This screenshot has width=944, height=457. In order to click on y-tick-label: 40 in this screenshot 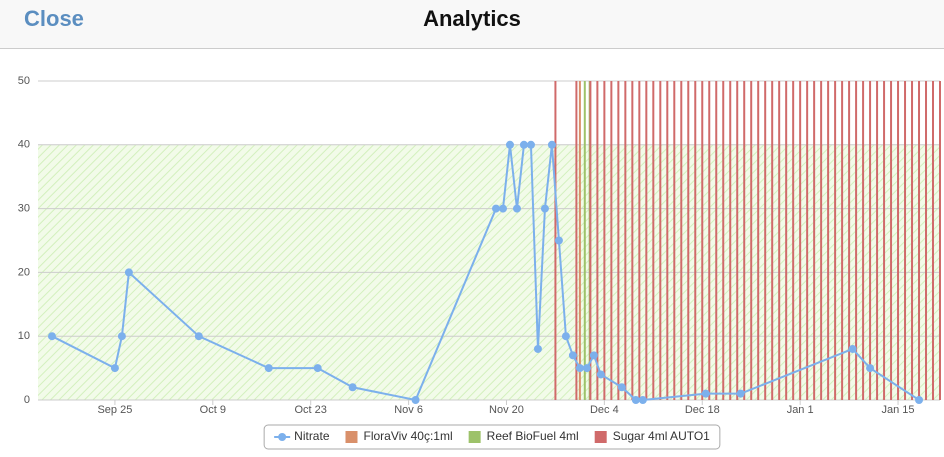, I will do `click(24, 145)`.